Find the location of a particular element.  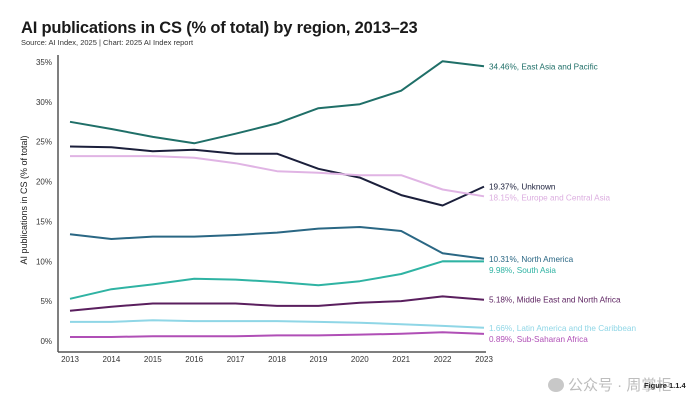

y-tick-label: 25% is located at coordinates (44, 142).